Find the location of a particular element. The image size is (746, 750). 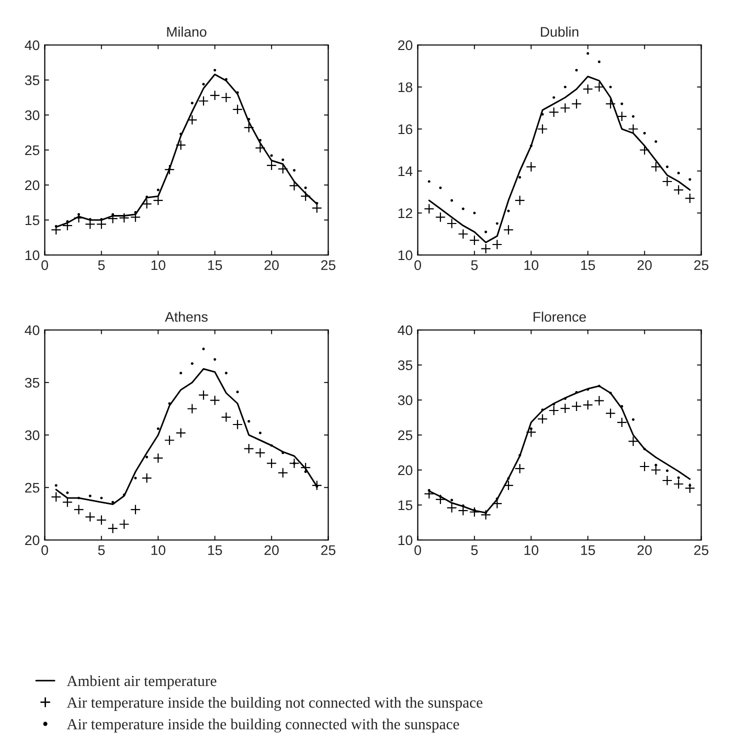

y-tick-label: 14 is located at coordinates (405, 171).